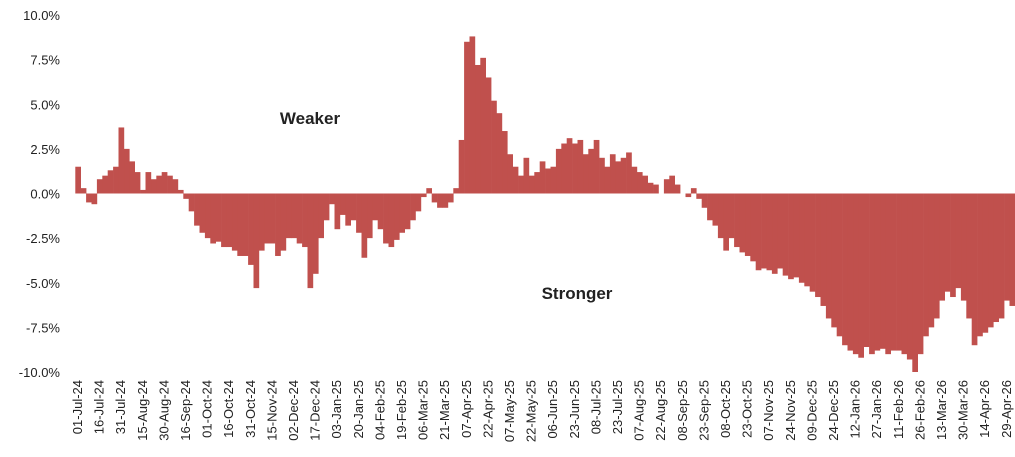 The width and height of the screenshot is (1015, 457). What do you see at coordinates (379, 410) in the screenshot?
I see `x-tick-label: 04-Feb-25` at bounding box center [379, 410].